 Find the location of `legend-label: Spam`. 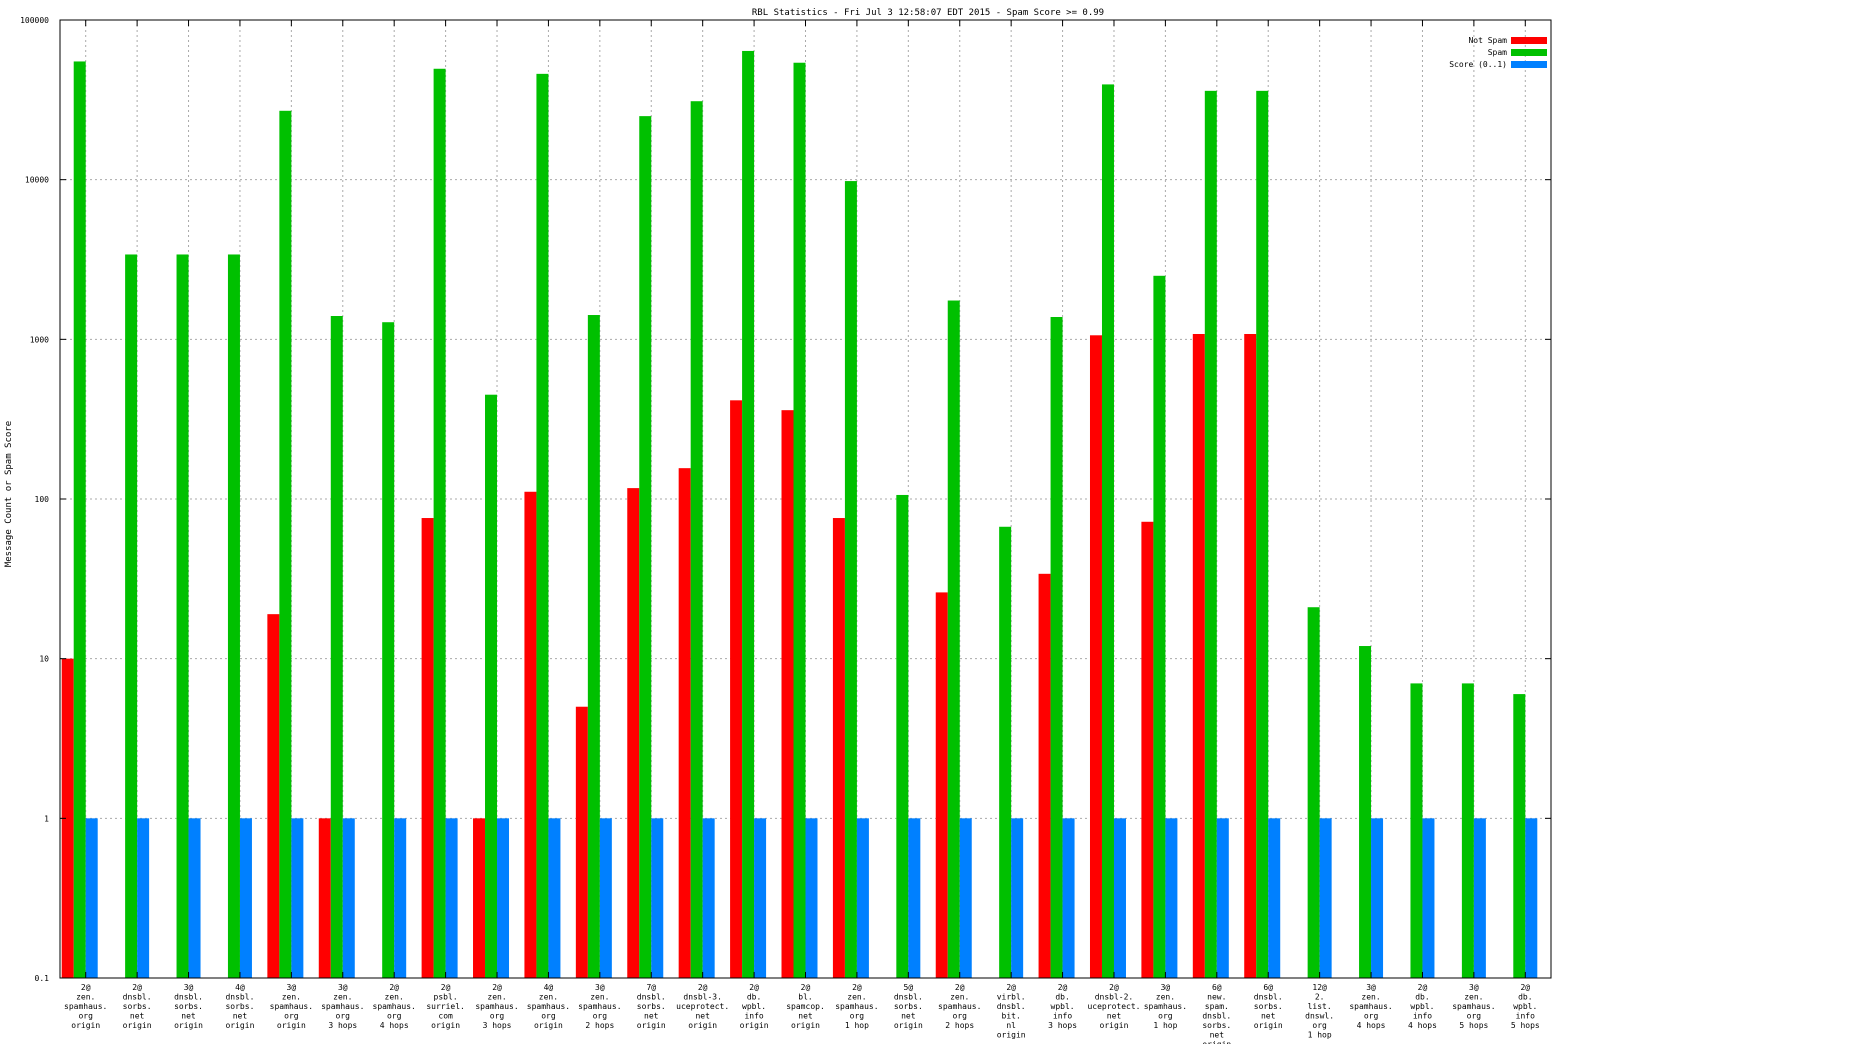

legend-label: Spam is located at coordinates (1497, 52).